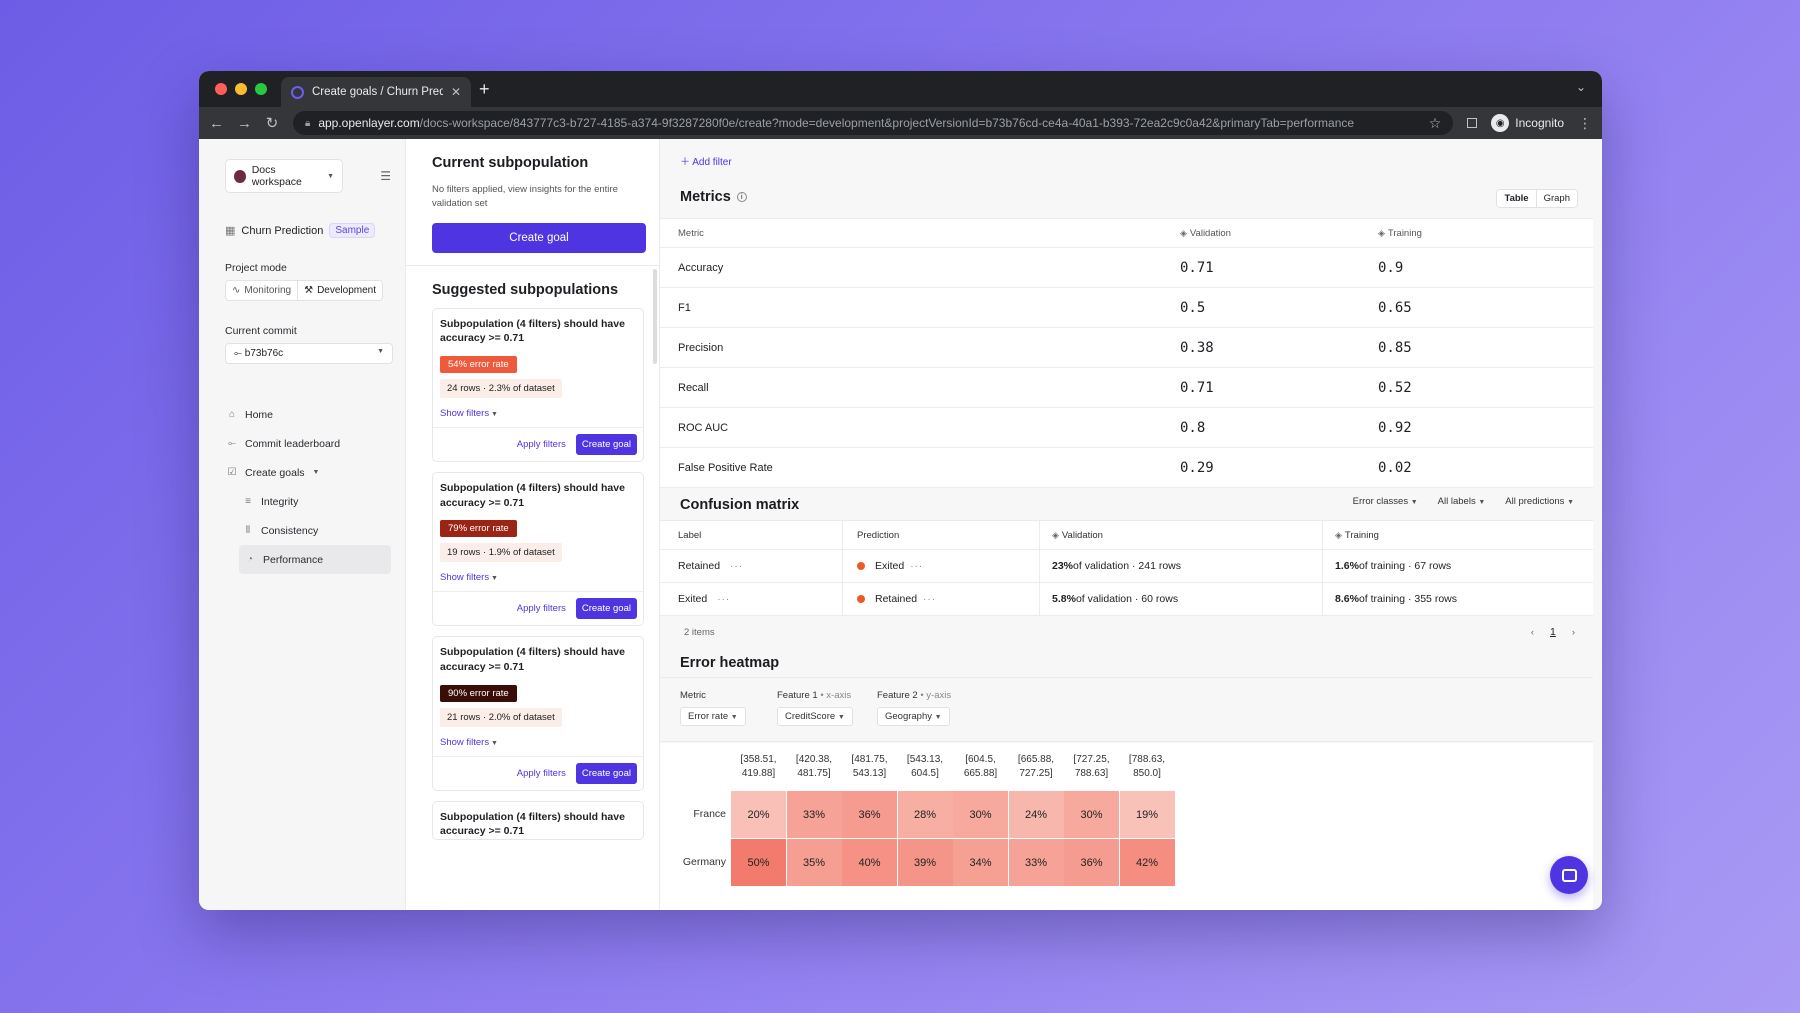  Describe the element at coordinates (896, 599) in the screenshot. I see `prediction-value: Retained` at that location.